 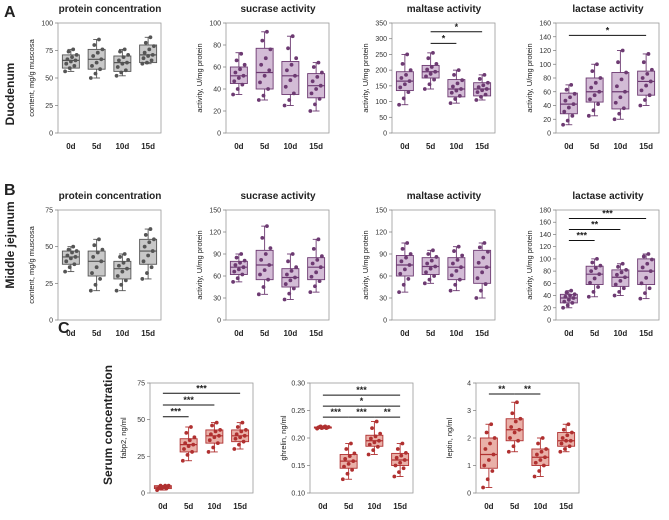 I want to click on x-category-label: 10d, so click(x=374, y=506).